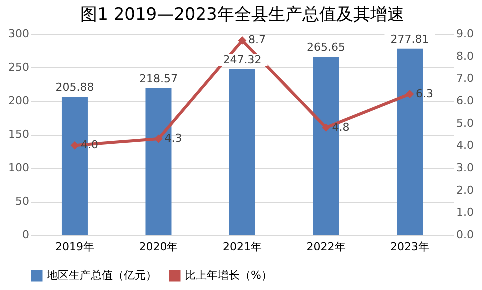 This screenshot has height=290, width=482. Describe the element at coordinates (410, 247) in the screenshot. I see `x-tick-label: 2023年` at that location.